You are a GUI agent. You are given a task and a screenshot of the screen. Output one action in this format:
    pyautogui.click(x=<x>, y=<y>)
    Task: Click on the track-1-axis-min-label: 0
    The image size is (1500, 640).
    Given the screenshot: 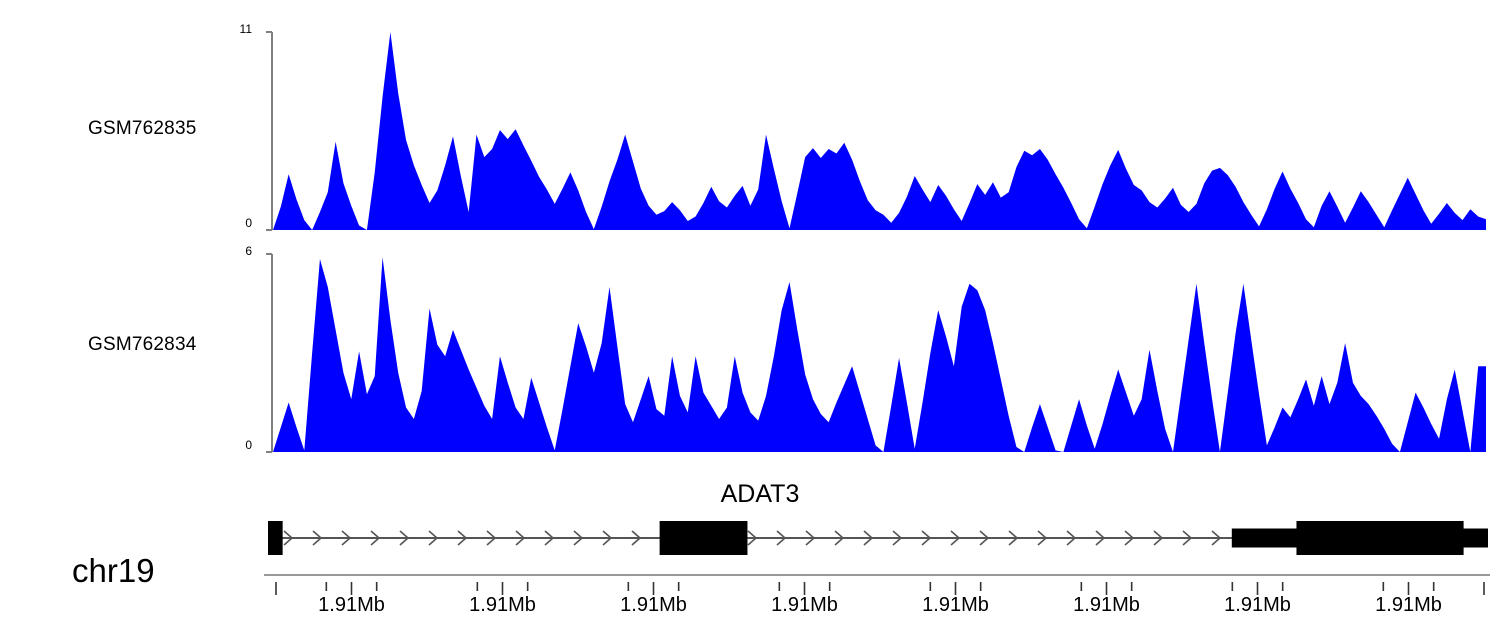 What is the action you would take?
    pyautogui.click(x=248, y=223)
    